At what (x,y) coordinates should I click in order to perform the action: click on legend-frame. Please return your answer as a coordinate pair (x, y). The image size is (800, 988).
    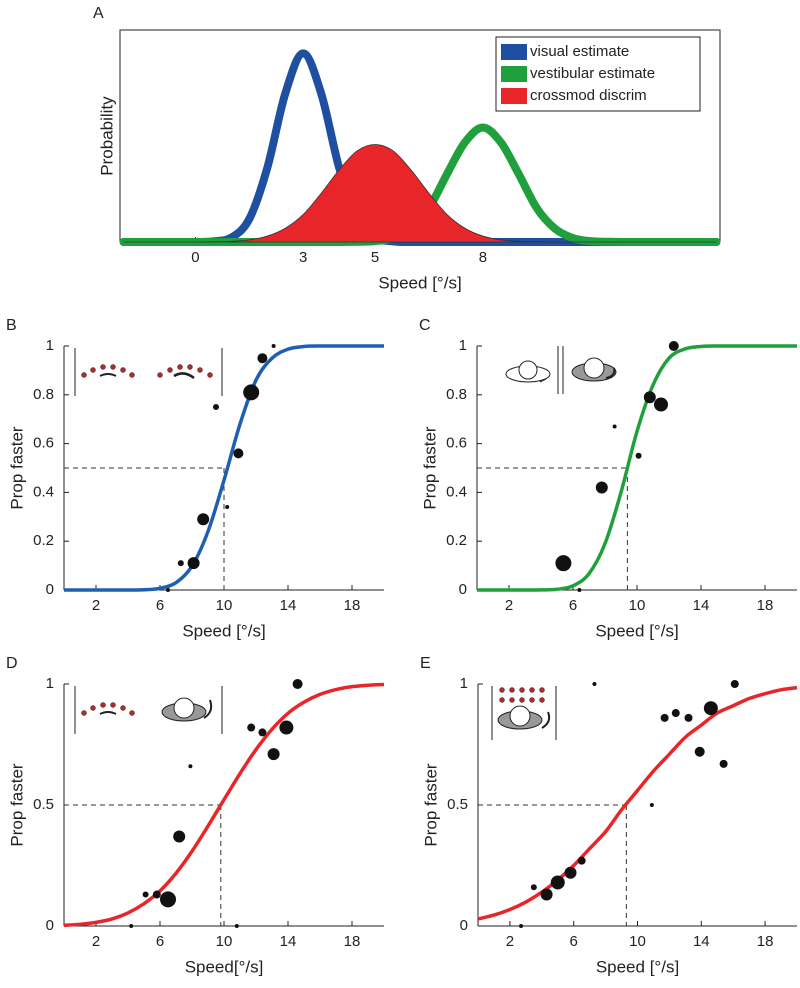
    Looking at the image, I should click on (598, 74).